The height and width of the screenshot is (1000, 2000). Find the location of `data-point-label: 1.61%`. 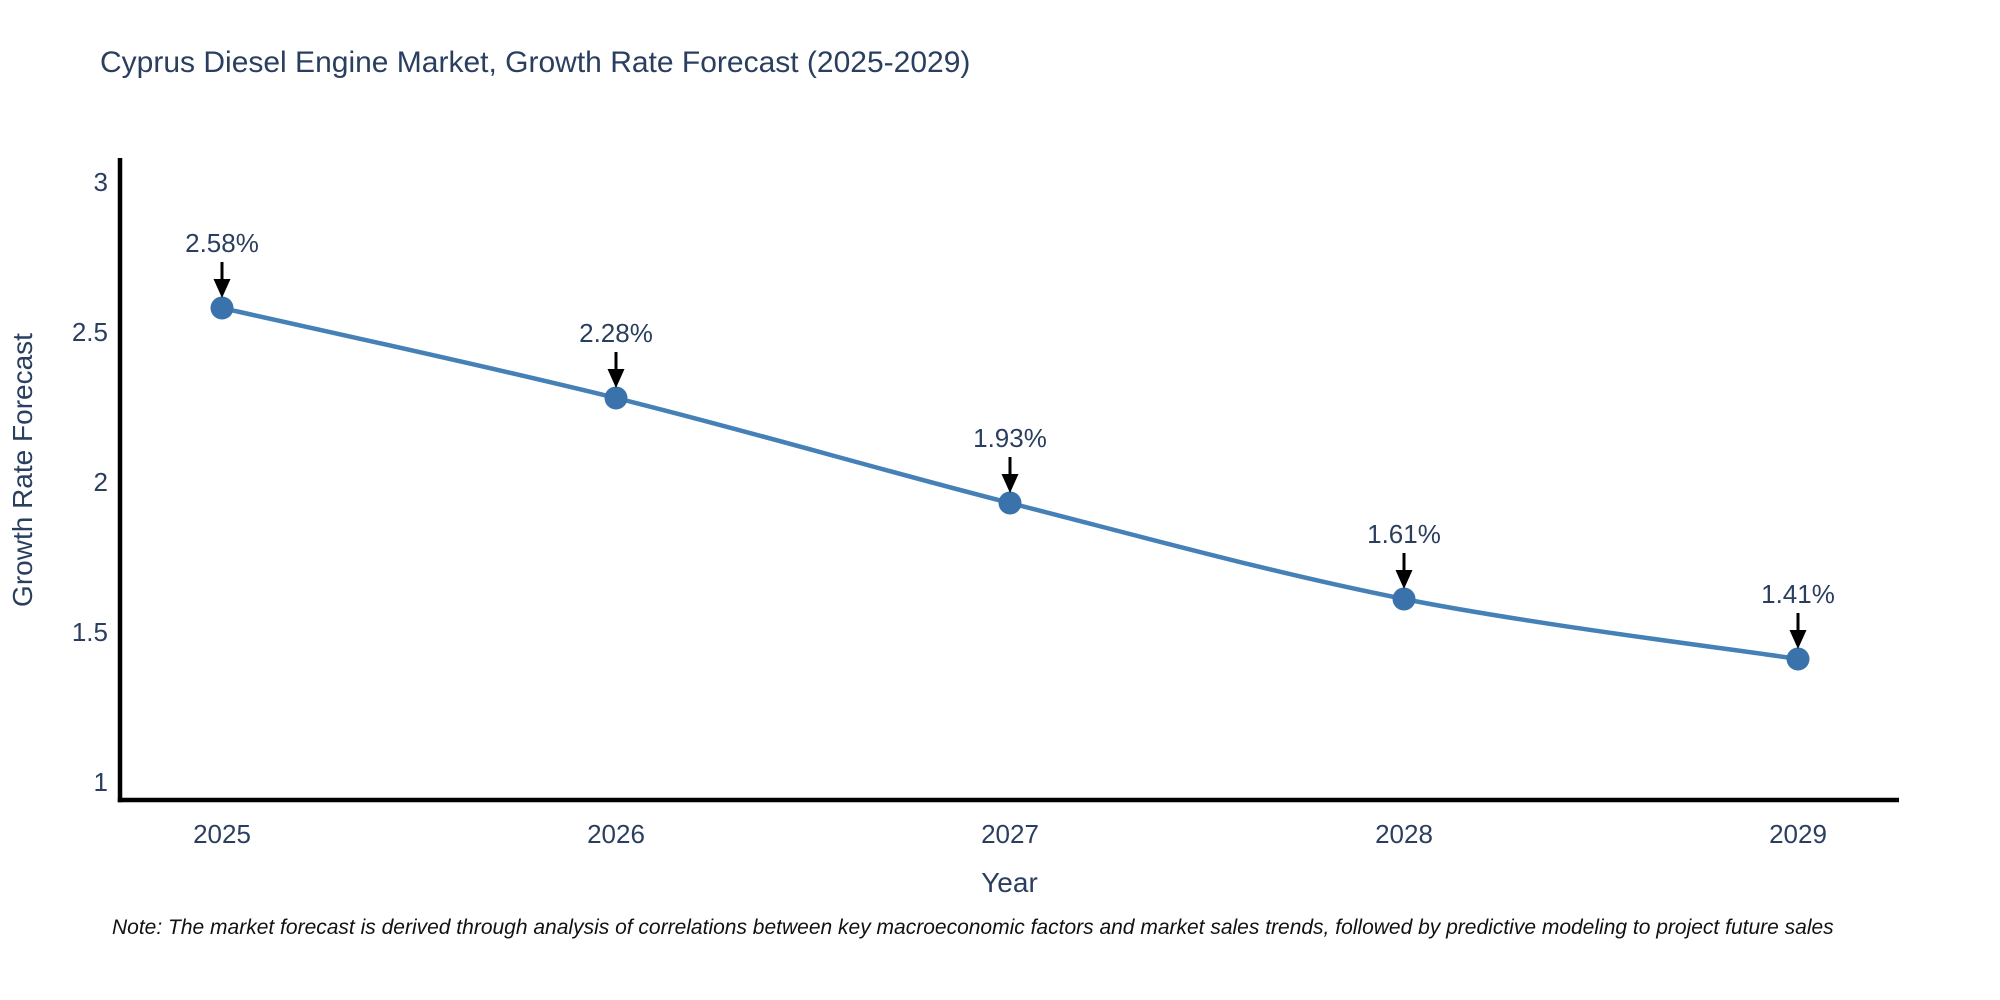

data-point-label: 1.61% is located at coordinates (1404, 534).